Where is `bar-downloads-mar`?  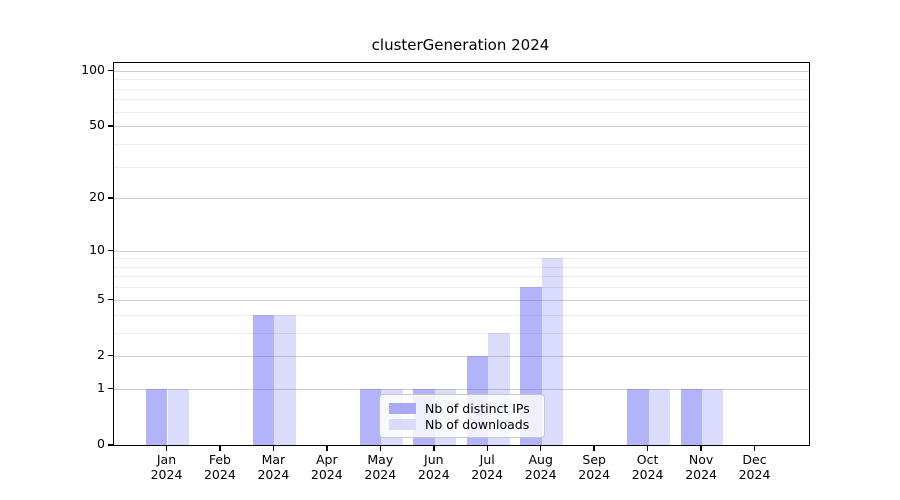 bar-downloads-mar is located at coordinates (285, 379).